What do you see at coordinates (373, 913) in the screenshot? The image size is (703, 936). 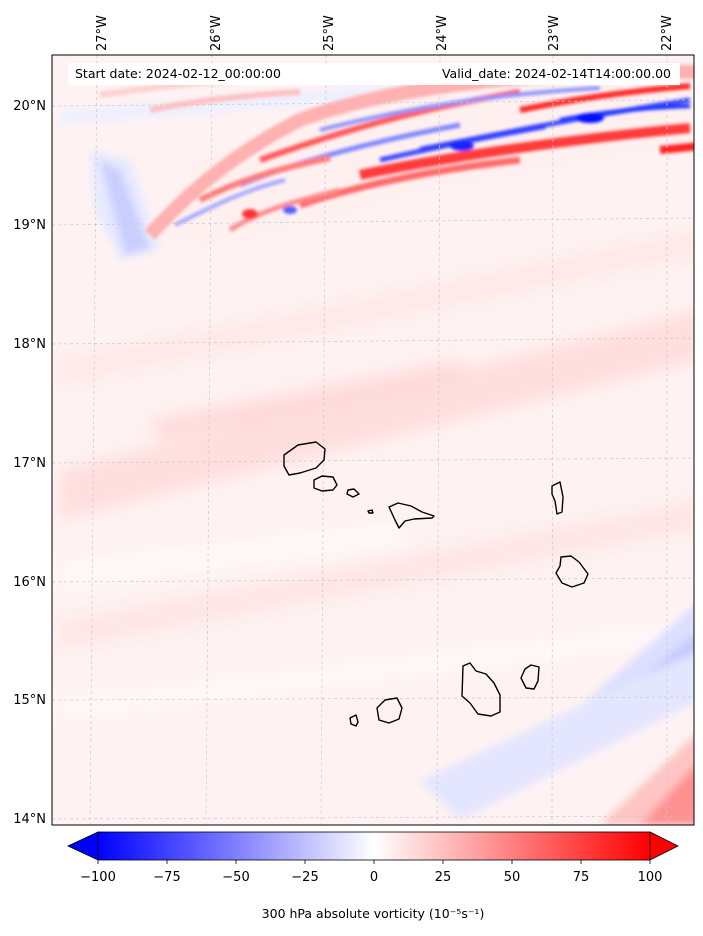 I see `colorbar-title: 300 hPa absolute vorticity (10⁻⁵s⁻¹)` at bounding box center [373, 913].